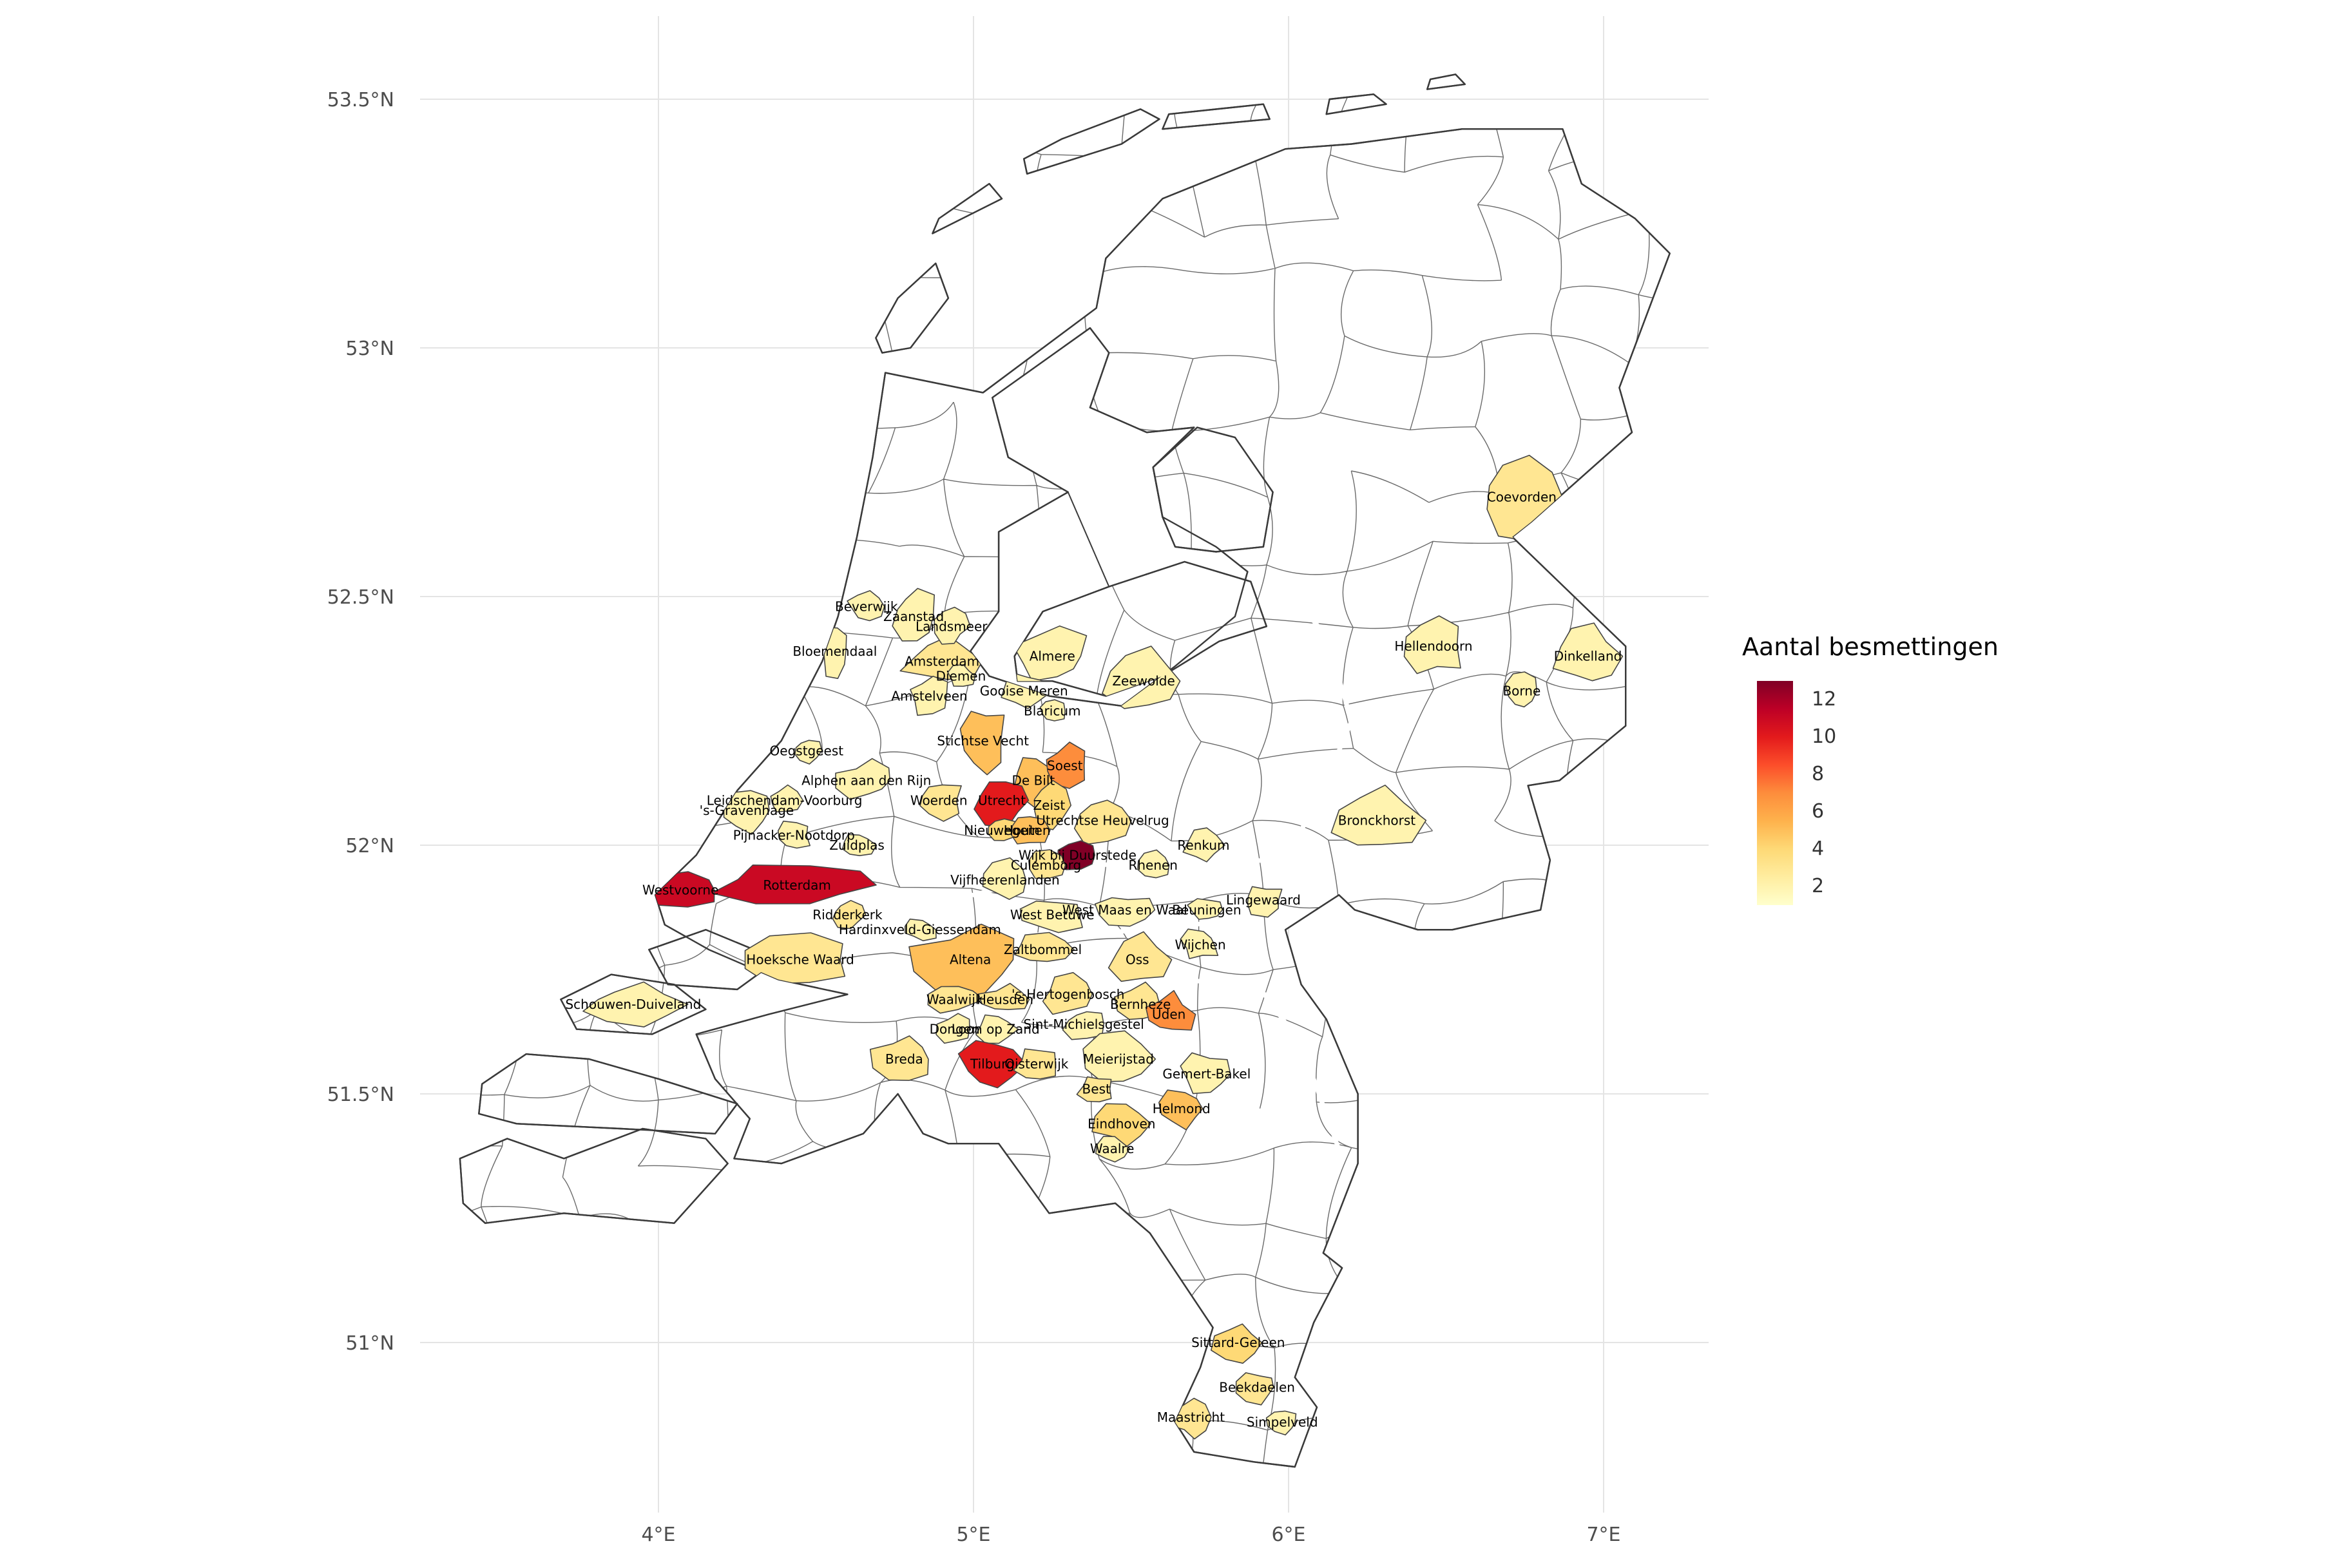 This screenshot has height=1568, width=2331. Describe the element at coordinates (360, 100) in the screenshot. I see `y-axis-tick-label: 53.5°N` at that location.